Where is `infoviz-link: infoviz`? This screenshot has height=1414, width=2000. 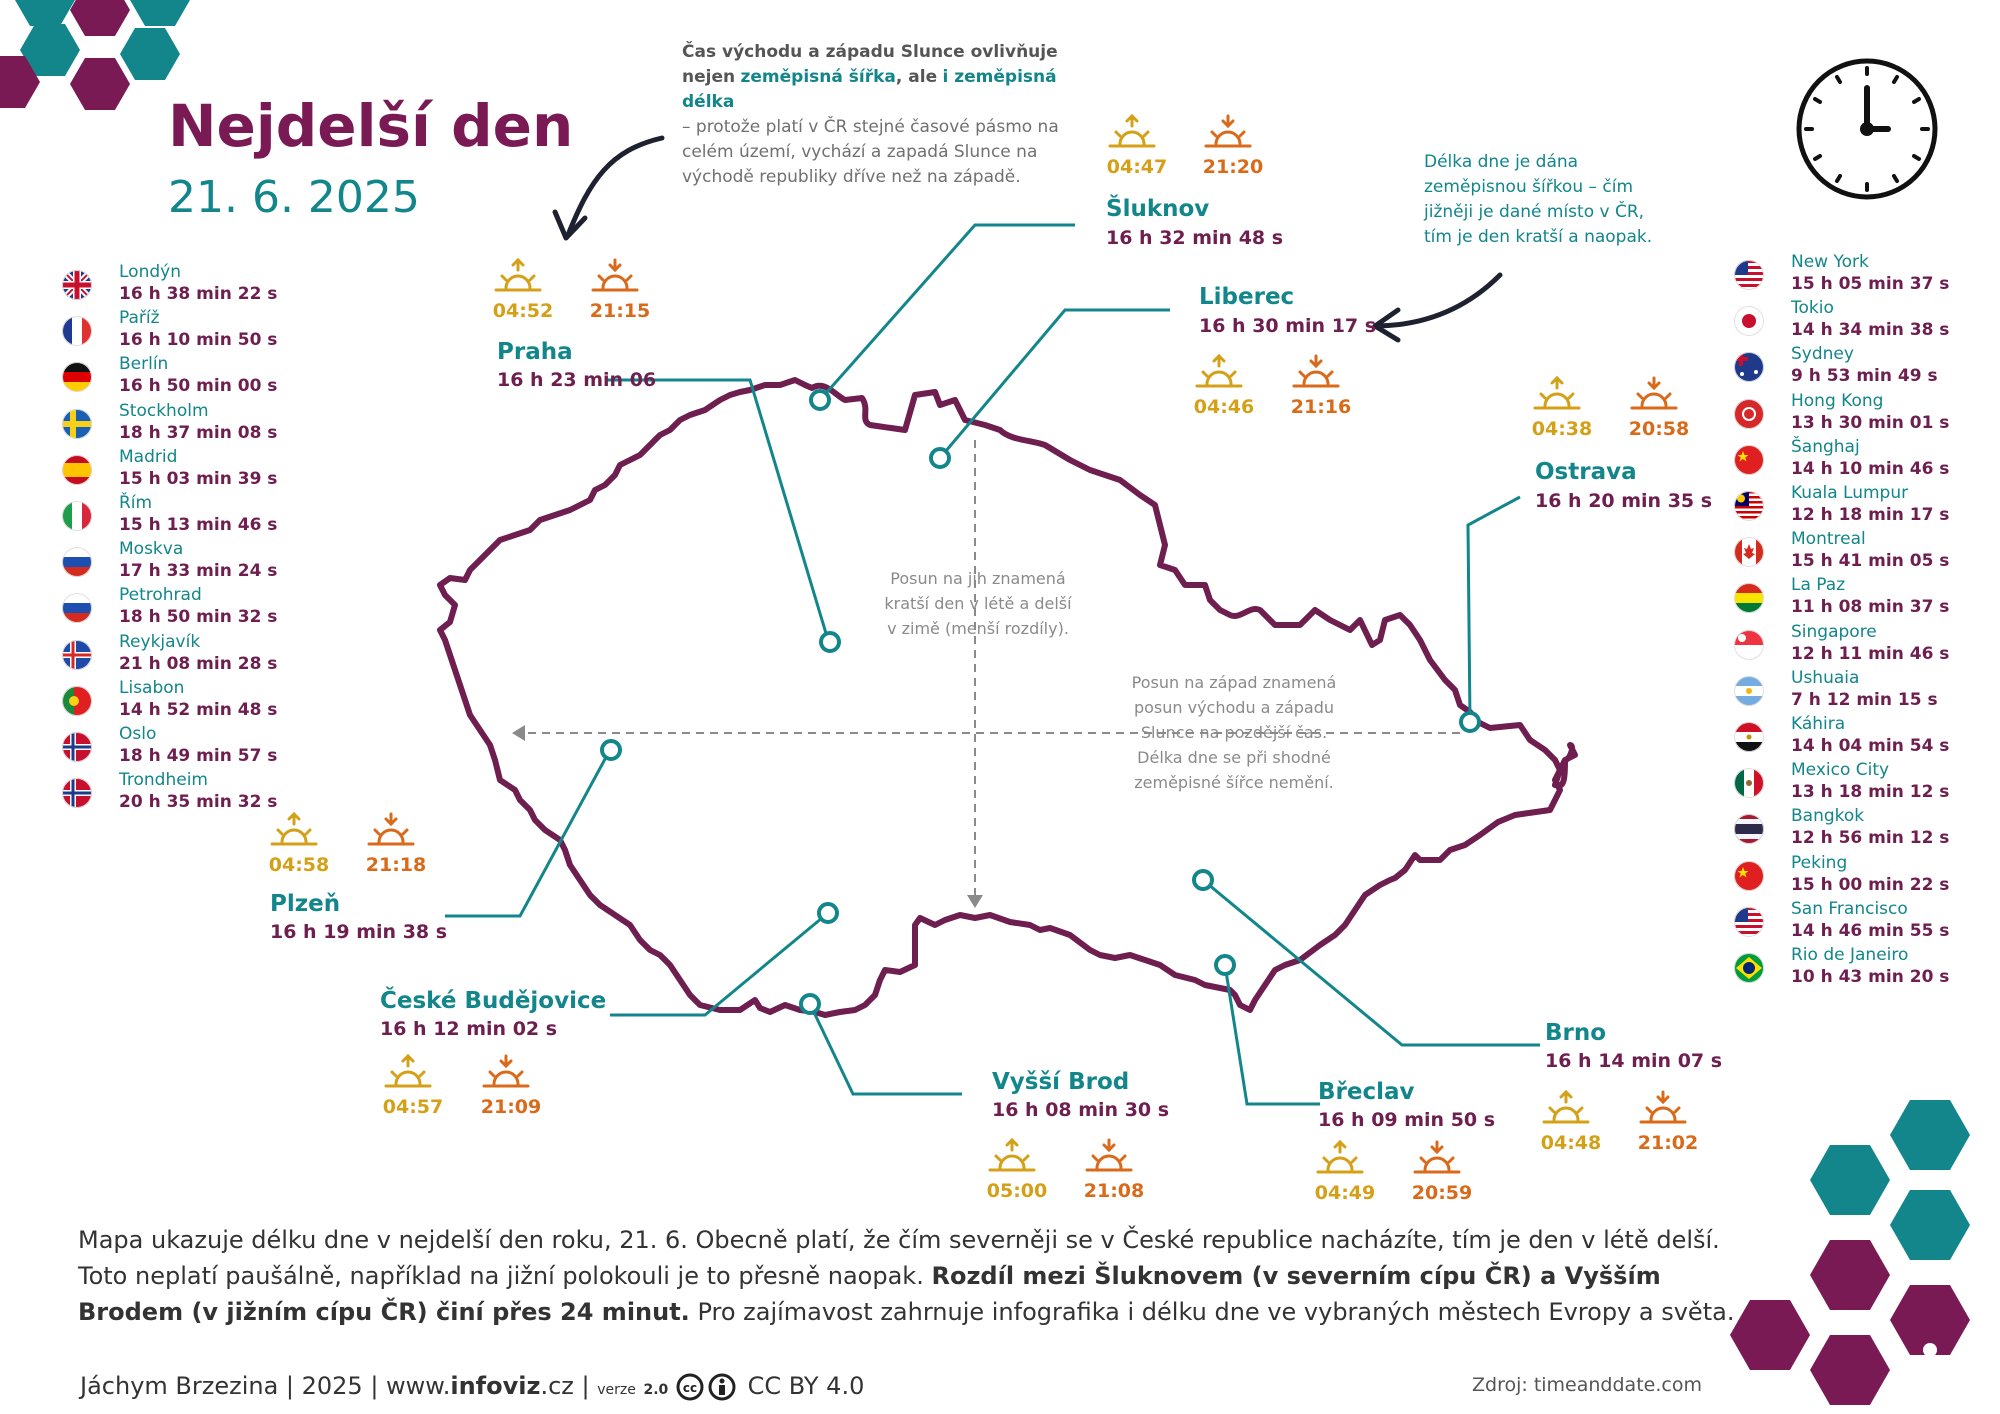 infoviz-link: infoviz is located at coordinates (495, 1386).